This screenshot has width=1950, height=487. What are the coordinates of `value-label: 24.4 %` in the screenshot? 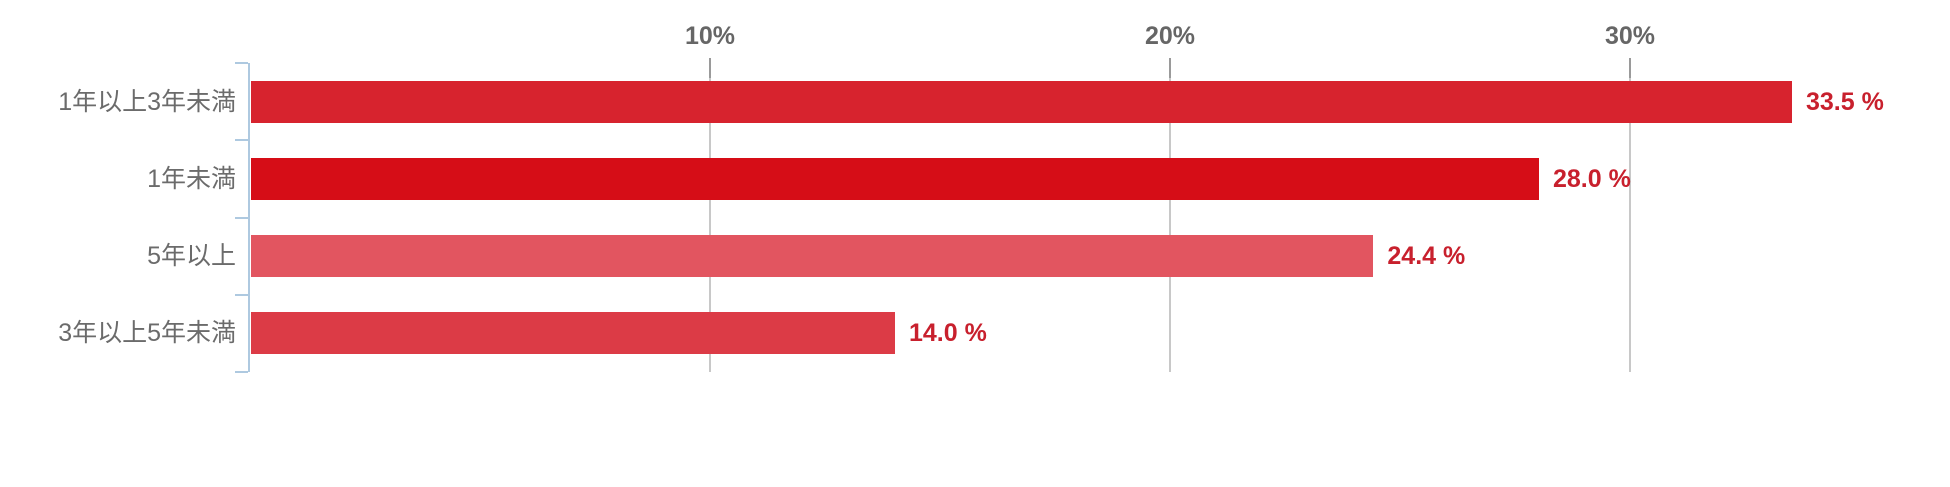 It's located at (1426, 256).